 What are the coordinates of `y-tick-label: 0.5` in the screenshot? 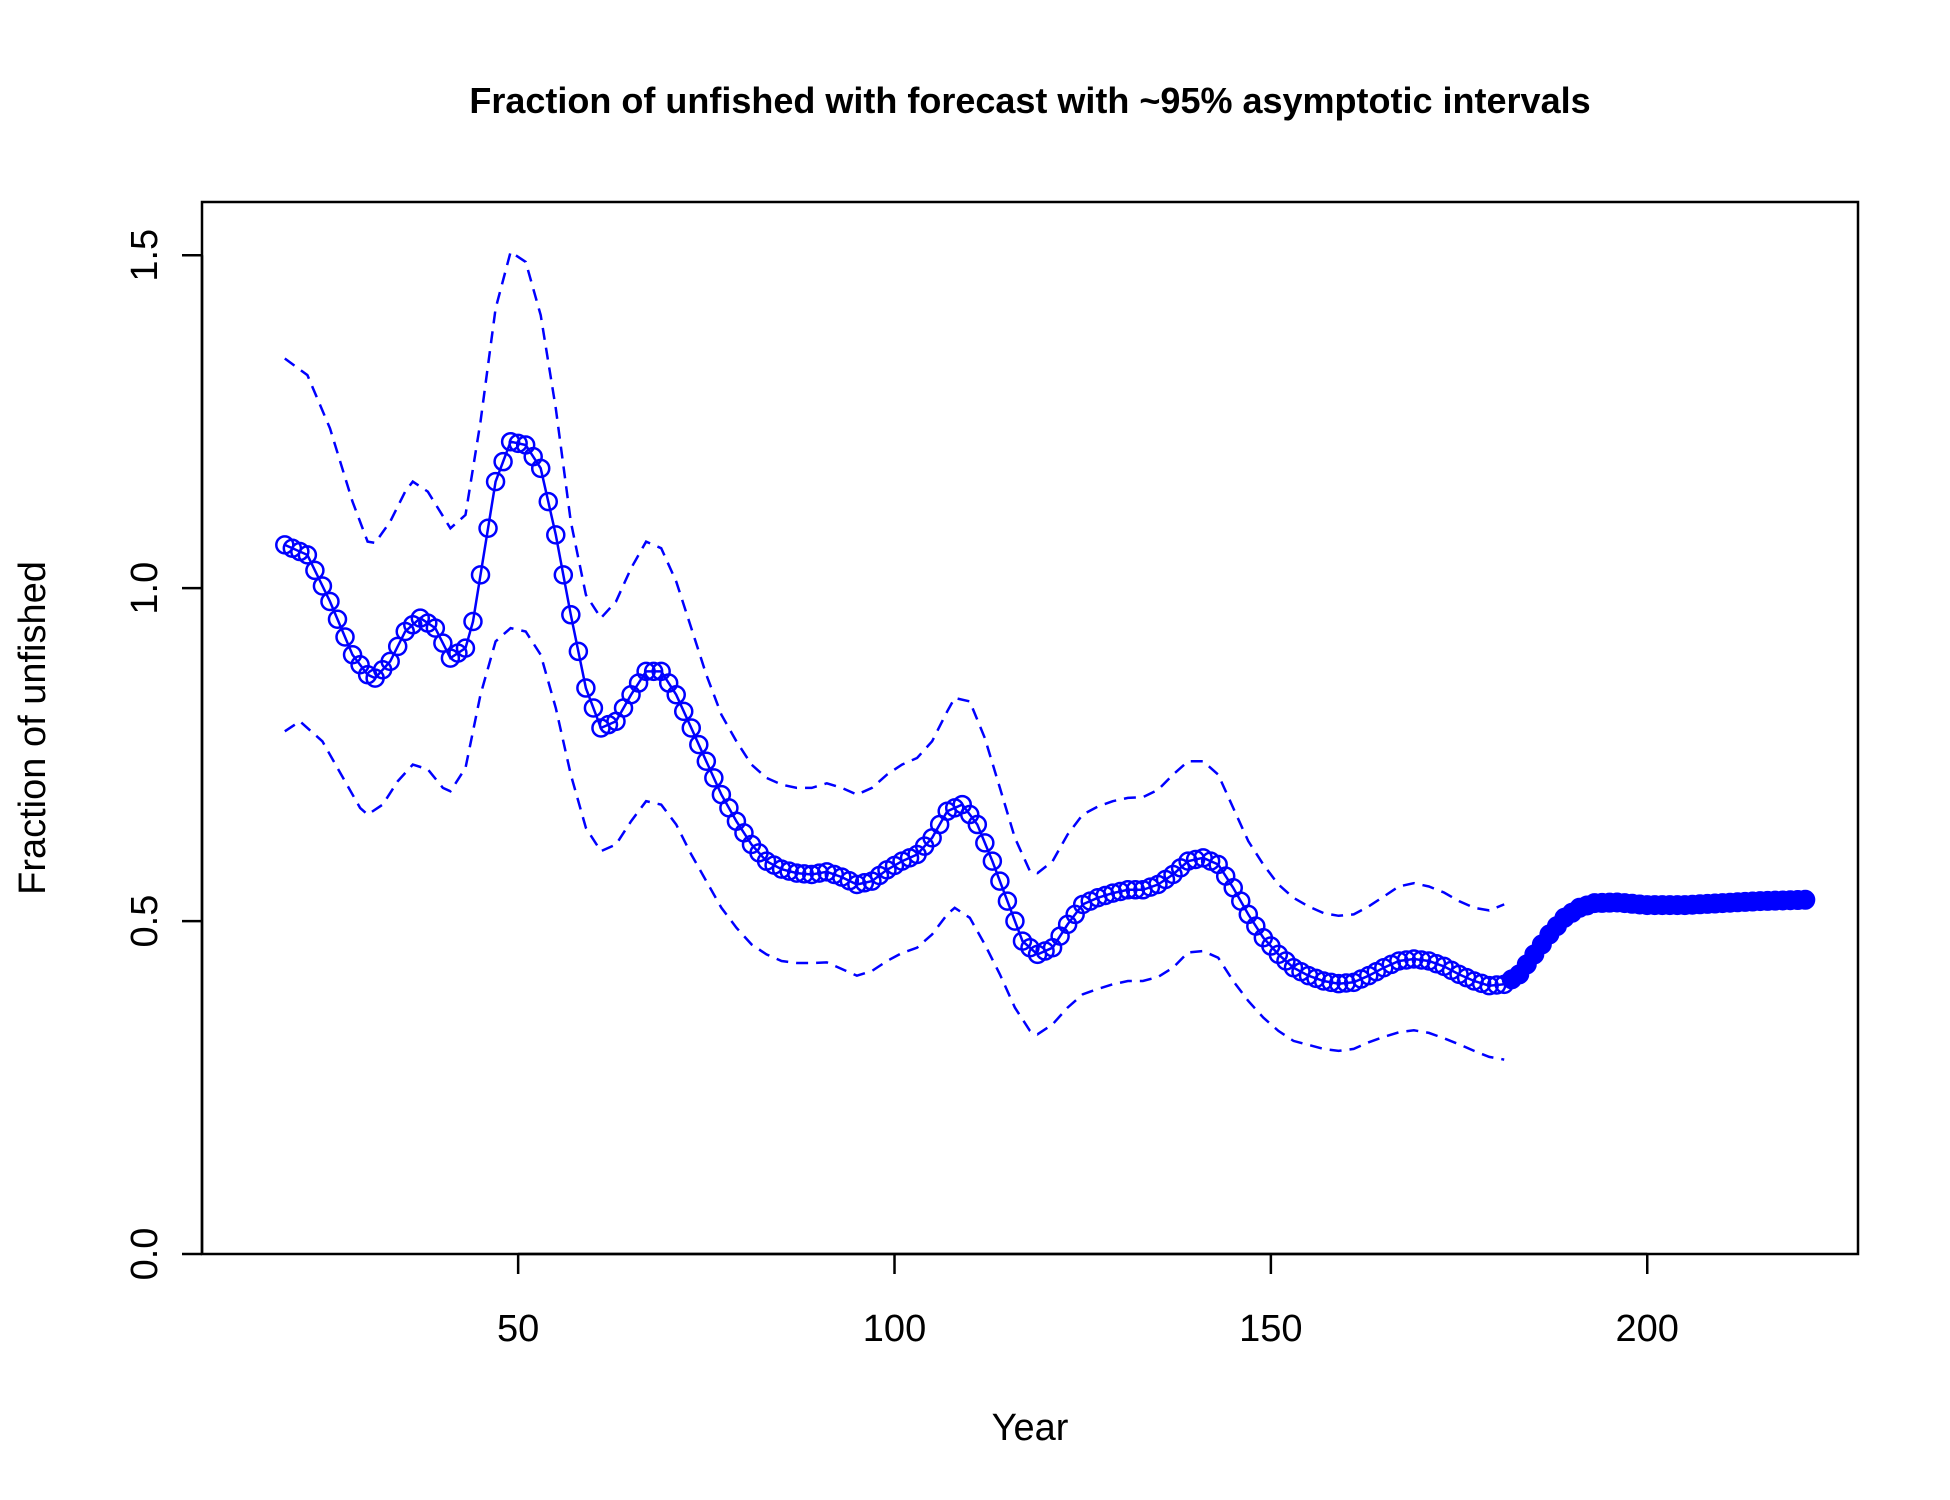 It's located at (145, 921).